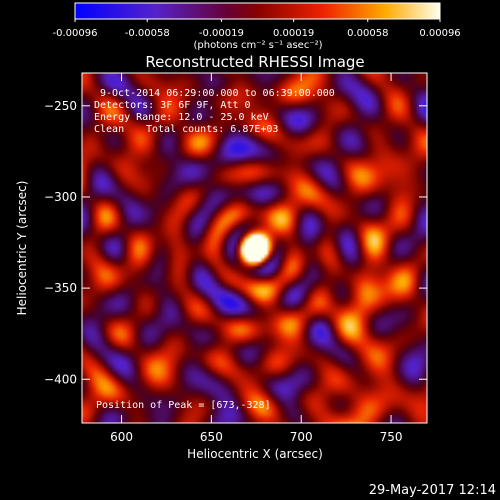 Image resolution: width=500 pixels, height=500 pixels. What do you see at coordinates (75, 33) in the screenshot?
I see `colorbar-tick-label: -0.00096` at bounding box center [75, 33].